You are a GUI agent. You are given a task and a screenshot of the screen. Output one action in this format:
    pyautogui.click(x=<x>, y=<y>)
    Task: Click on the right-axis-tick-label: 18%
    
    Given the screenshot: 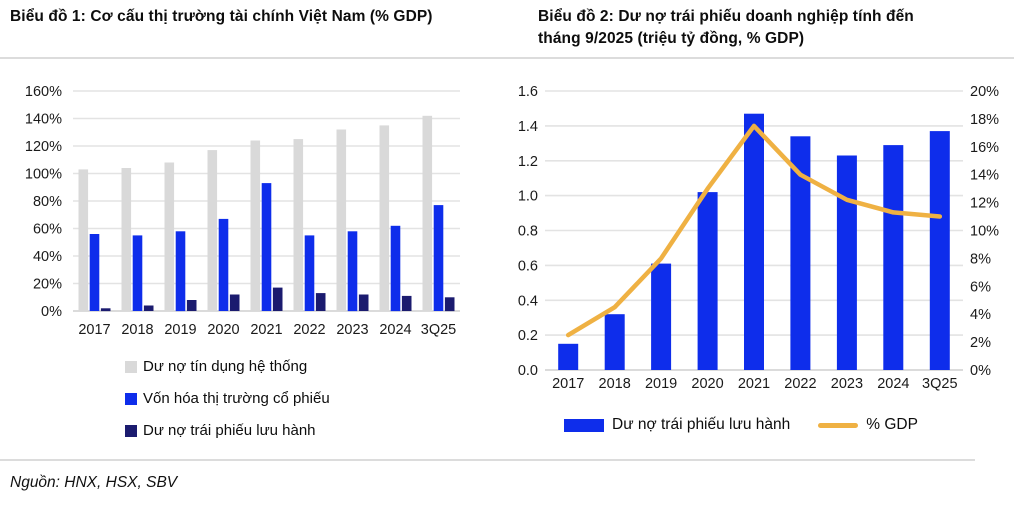 What is the action you would take?
    pyautogui.click(x=984, y=120)
    